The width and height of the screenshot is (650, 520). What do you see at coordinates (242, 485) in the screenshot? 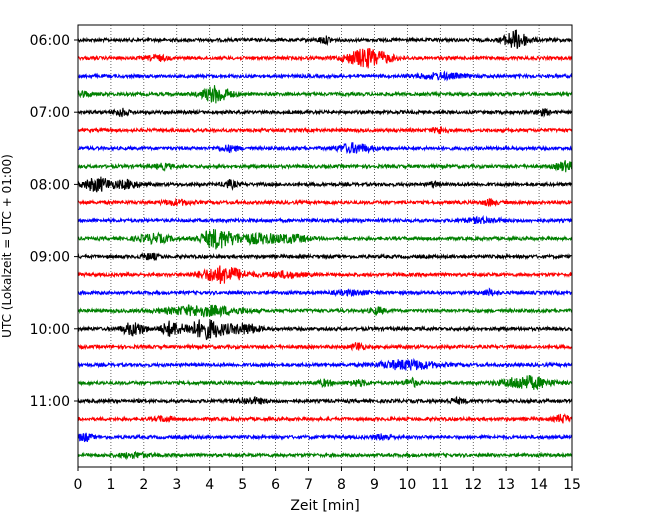
I see `x-tick-label: 5` at bounding box center [242, 485].